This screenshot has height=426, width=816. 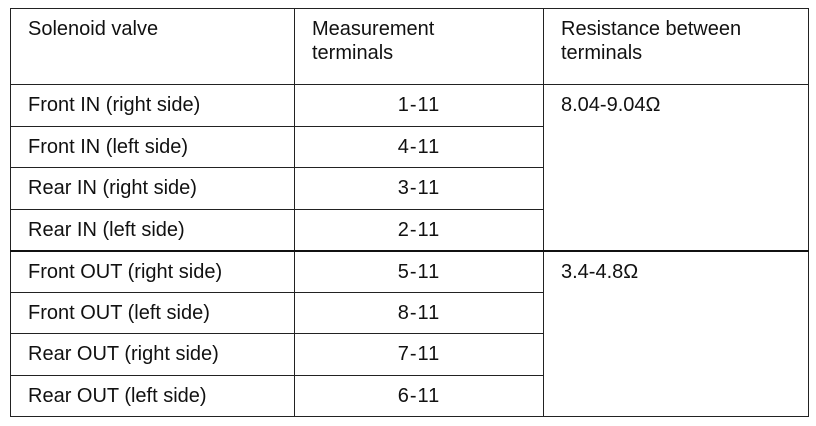 I want to click on table-row: Front IN (left side) 4-11, so click(x=409, y=146).